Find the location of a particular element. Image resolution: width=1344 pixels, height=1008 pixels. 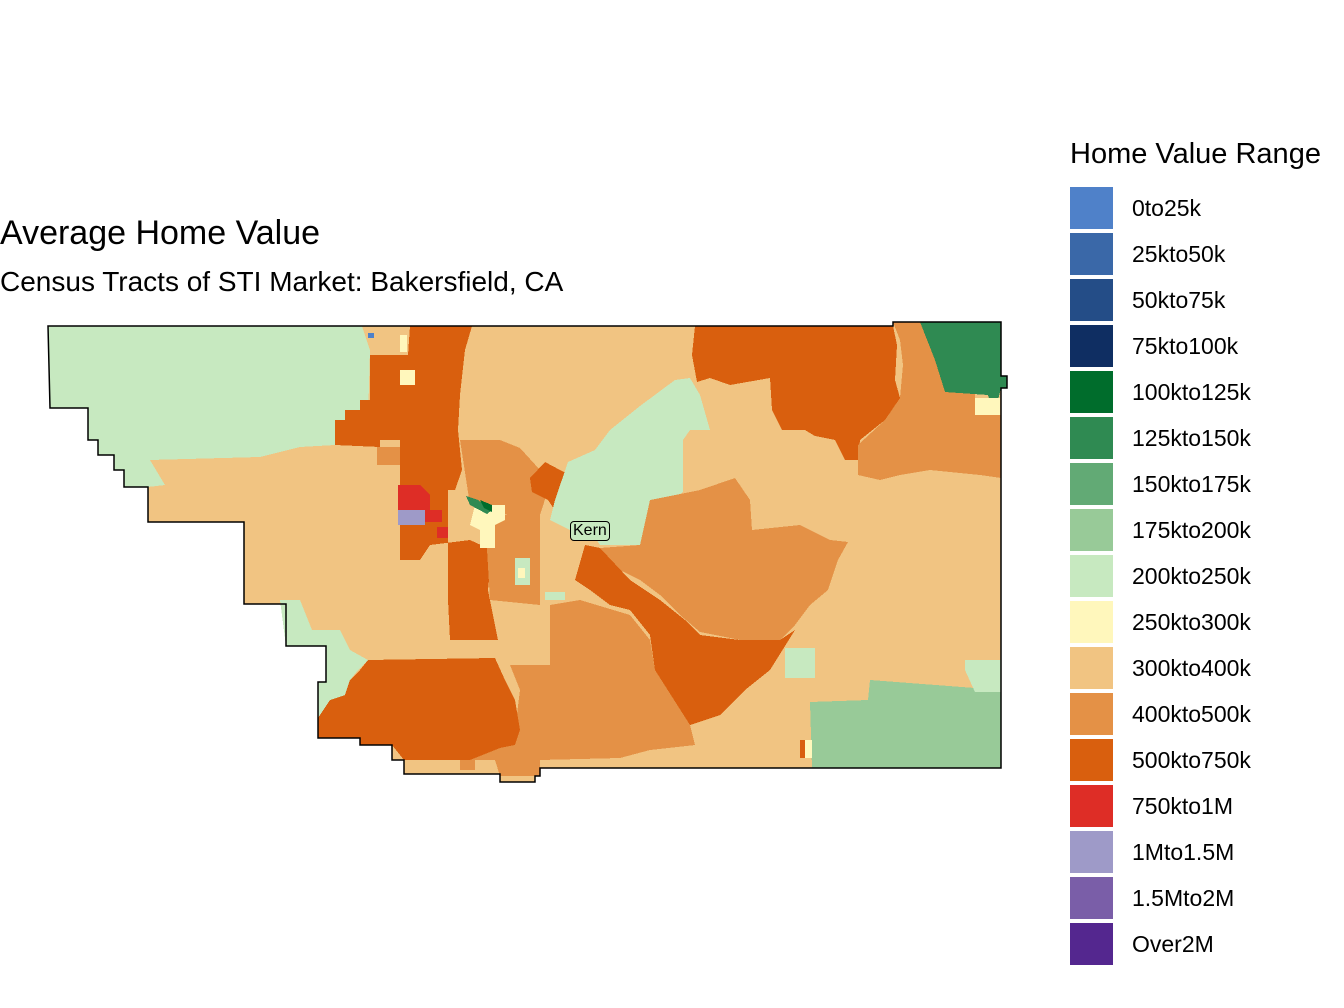

legend-item: 750kto1M is located at coordinates (1195, 806).